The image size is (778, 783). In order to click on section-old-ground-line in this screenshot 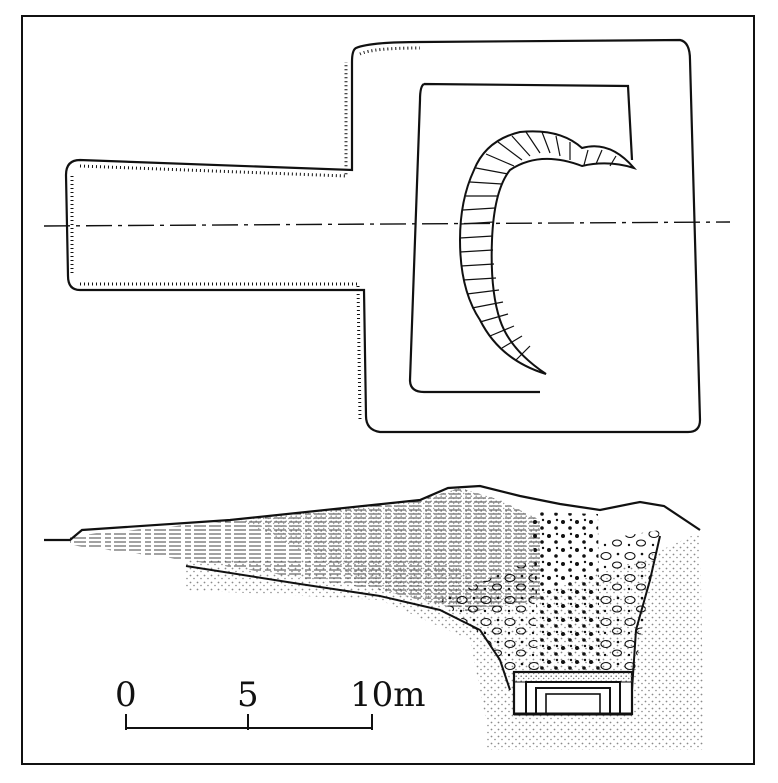, I will do `click(348, 628)`.